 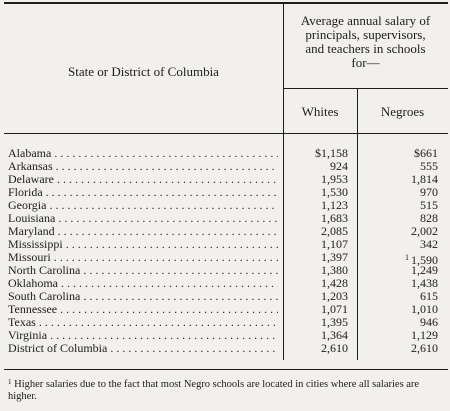 I want to click on state-column-header: State or District of Columbia, so click(x=143, y=71).